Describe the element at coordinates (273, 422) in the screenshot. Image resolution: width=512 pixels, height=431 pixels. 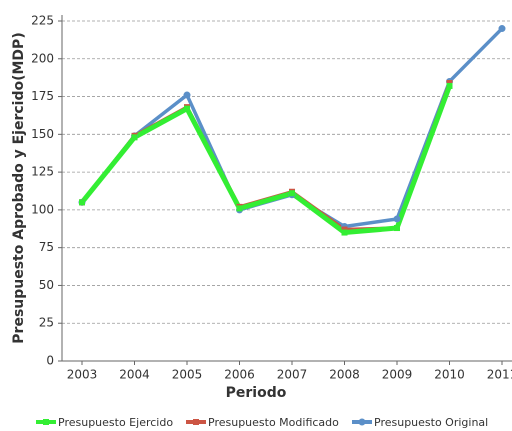
I see `legend-label: Presupuesto Modificado` at that location.